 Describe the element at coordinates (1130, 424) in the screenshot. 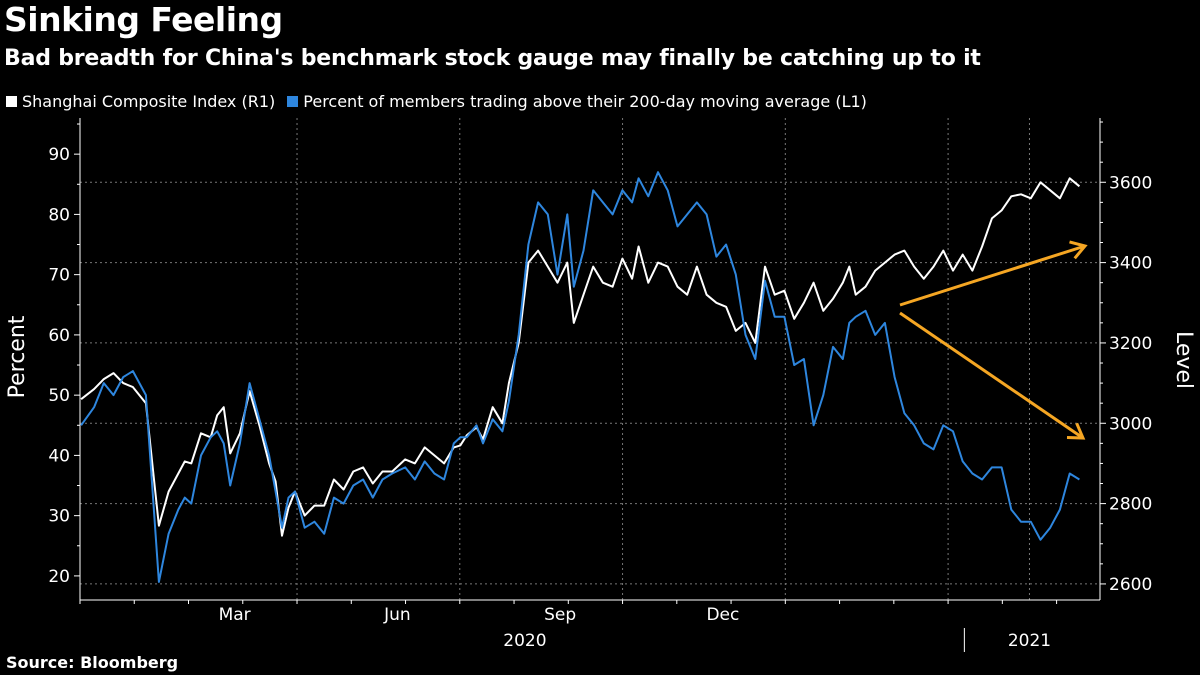

I see `right-tick-label: 3000` at that location.